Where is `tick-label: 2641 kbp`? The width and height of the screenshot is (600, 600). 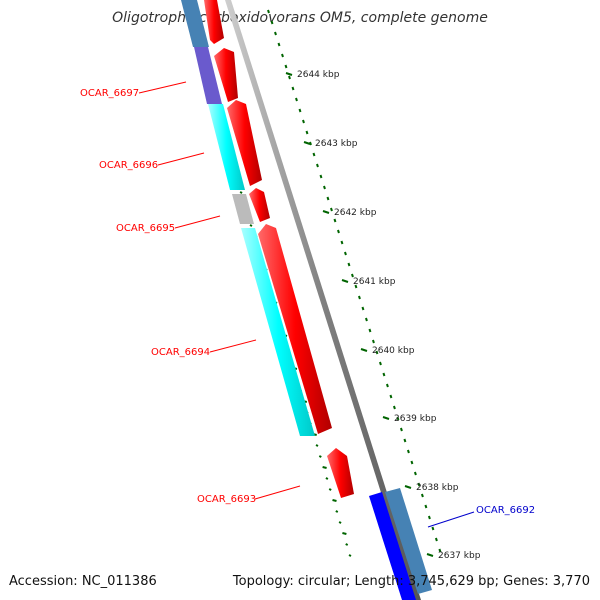 tick-label: 2641 kbp is located at coordinates (374, 282).